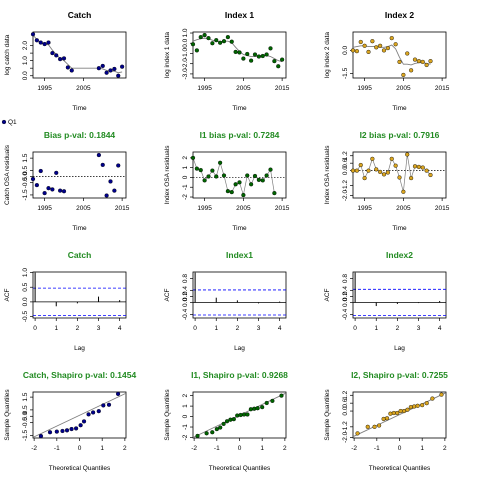  What do you see at coordinates (399, 348) in the screenshot?
I see `index2-acf-xlabel: Lag` at bounding box center [399, 348].